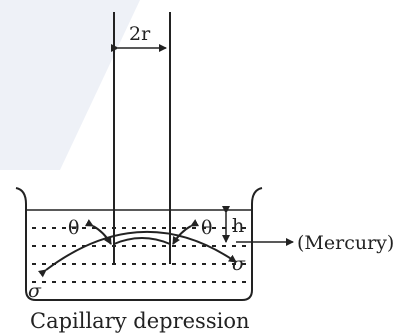  I want to click on angle-arc-left, so click(98, 232).